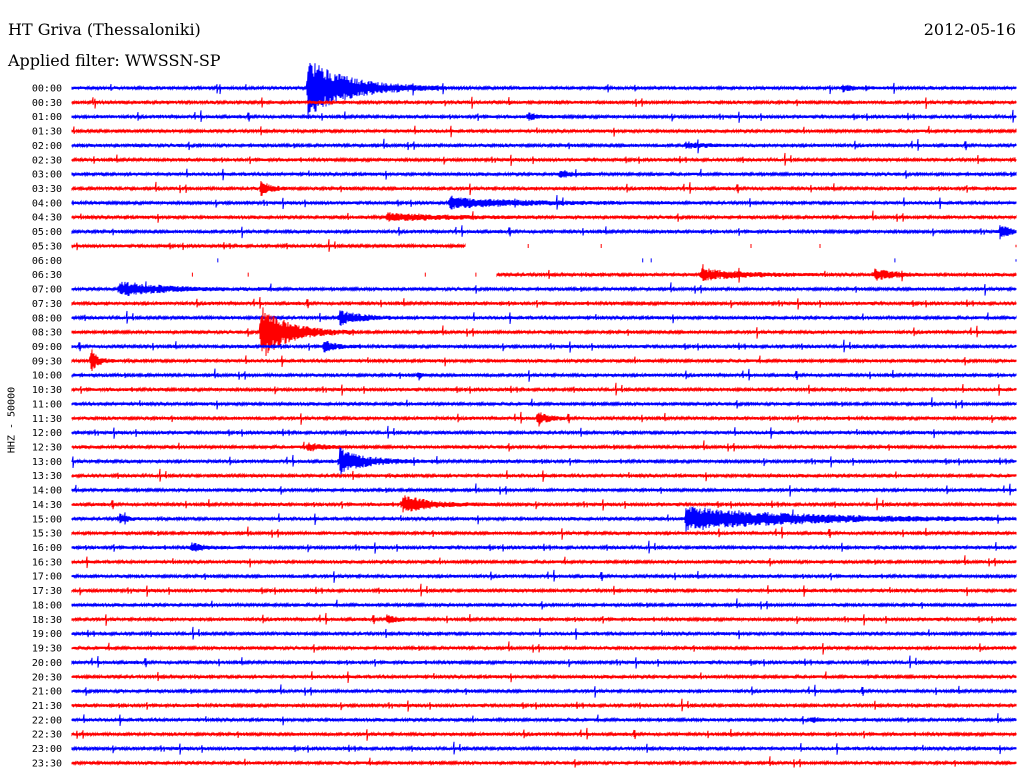  What do you see at coordinates (47, 376) in the screenshot?
I see `time-label: 10:00` at bounding box center [47, 376].